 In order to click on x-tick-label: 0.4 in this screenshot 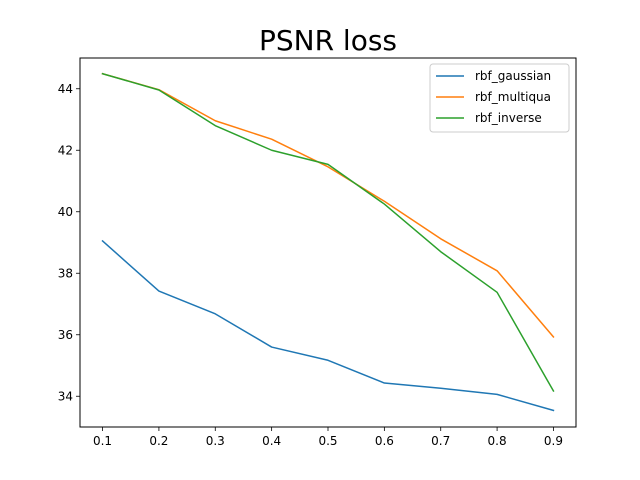, I will do `click(271, 441)`.